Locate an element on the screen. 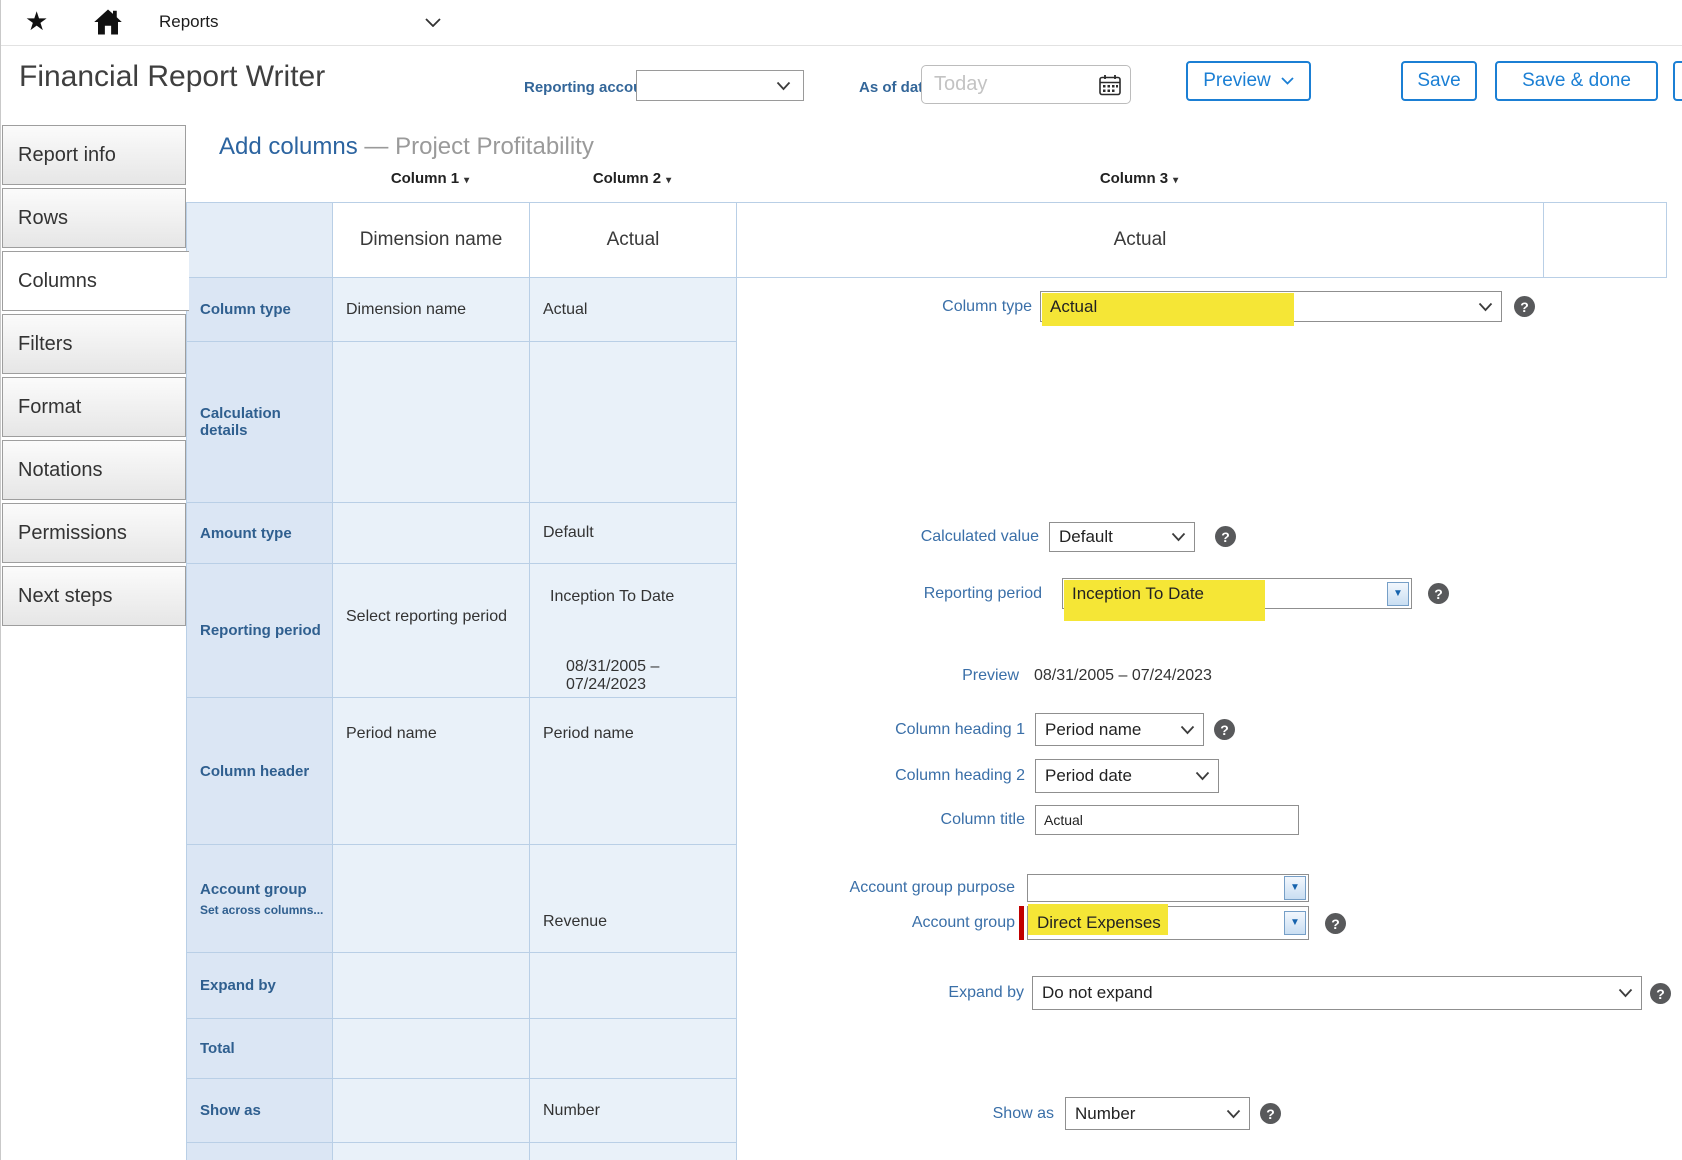 This screenshot has width=1682, height=1160. calendar-icon is located at coordinates (1110, 85).